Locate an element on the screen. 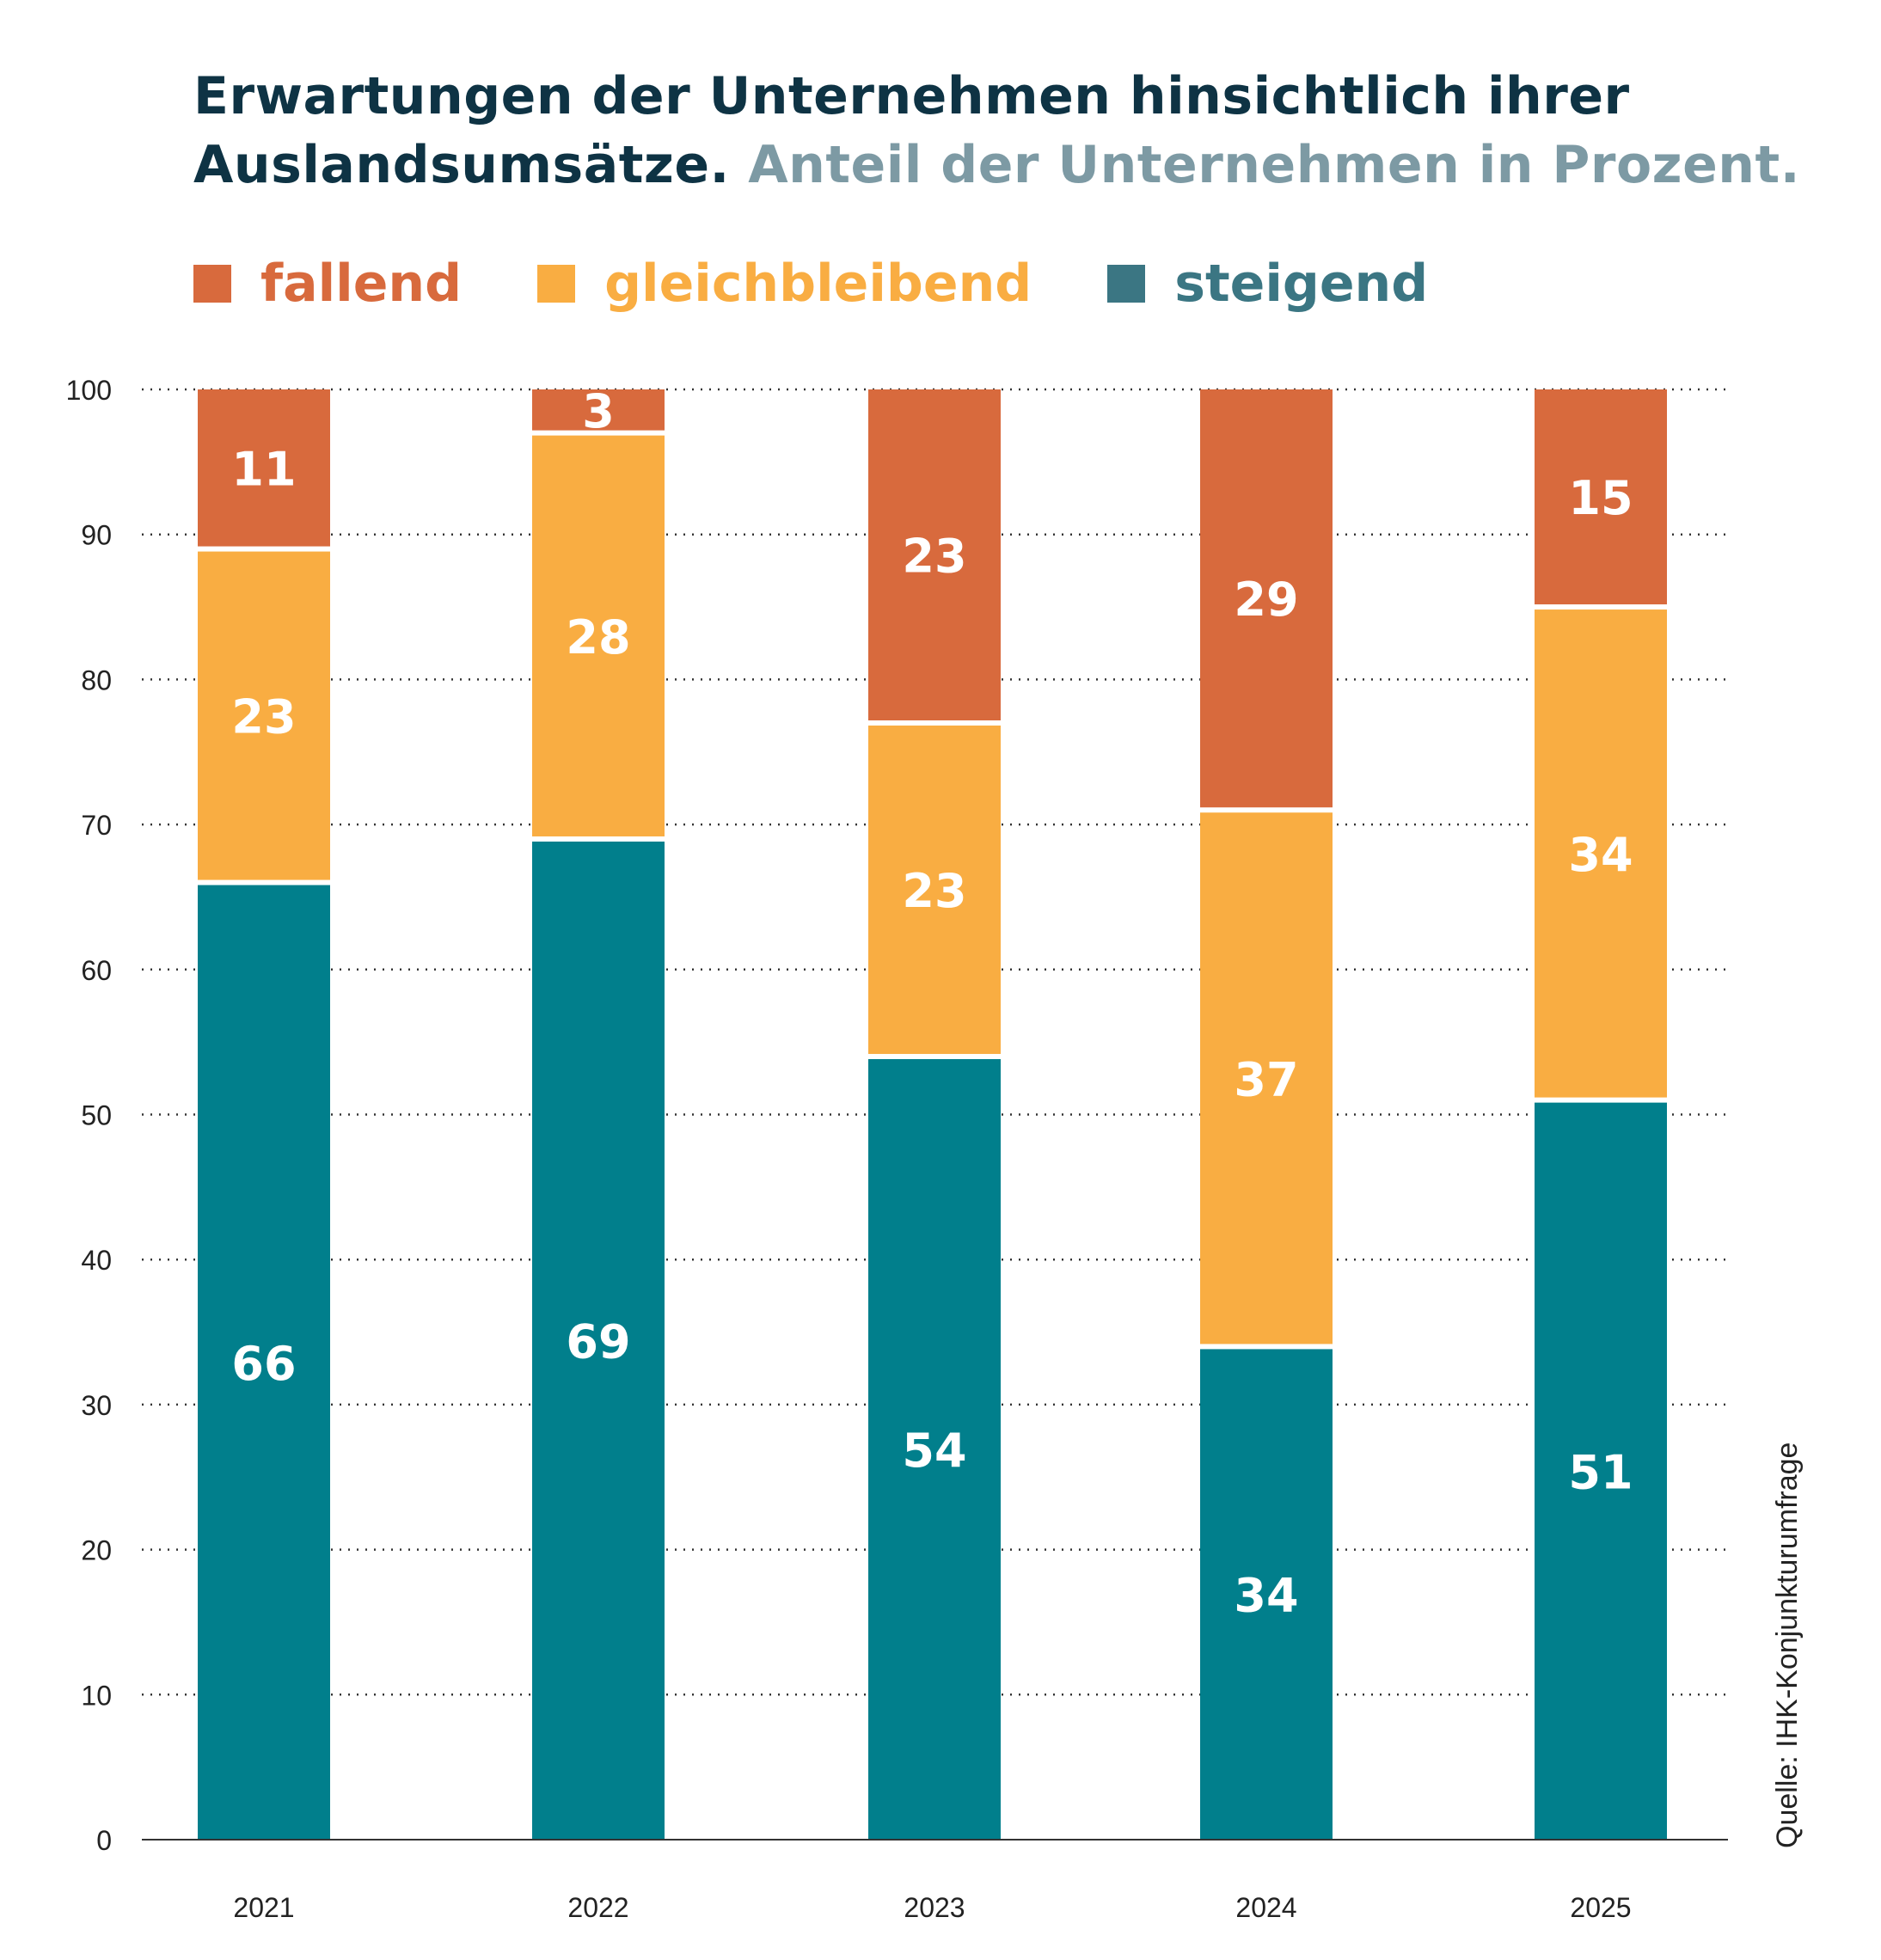 This screenshot has height=1960, width=1881. title-subtitle: Anteil der Unternehmen in Prozent. is located at coordinates (1274, 165).